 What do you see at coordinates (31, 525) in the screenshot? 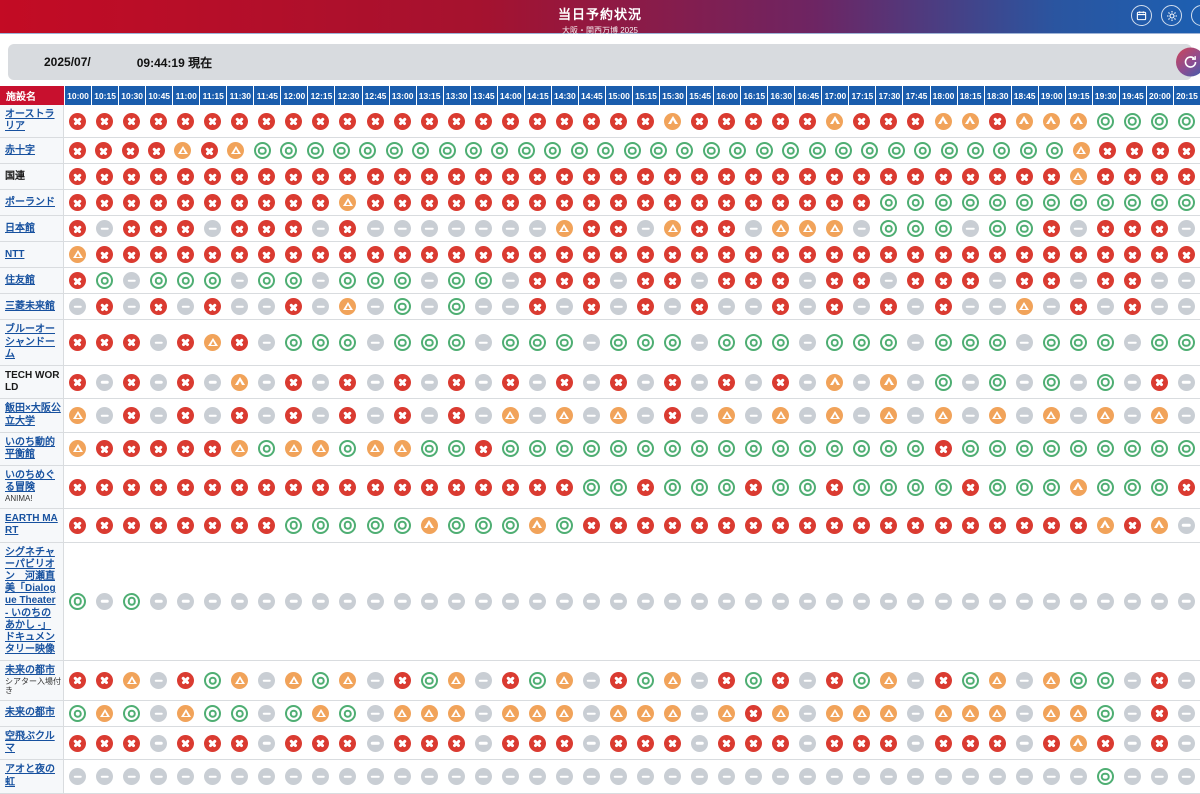
I see `facility-link: EARTH MART` at bounding box center [31, 525].